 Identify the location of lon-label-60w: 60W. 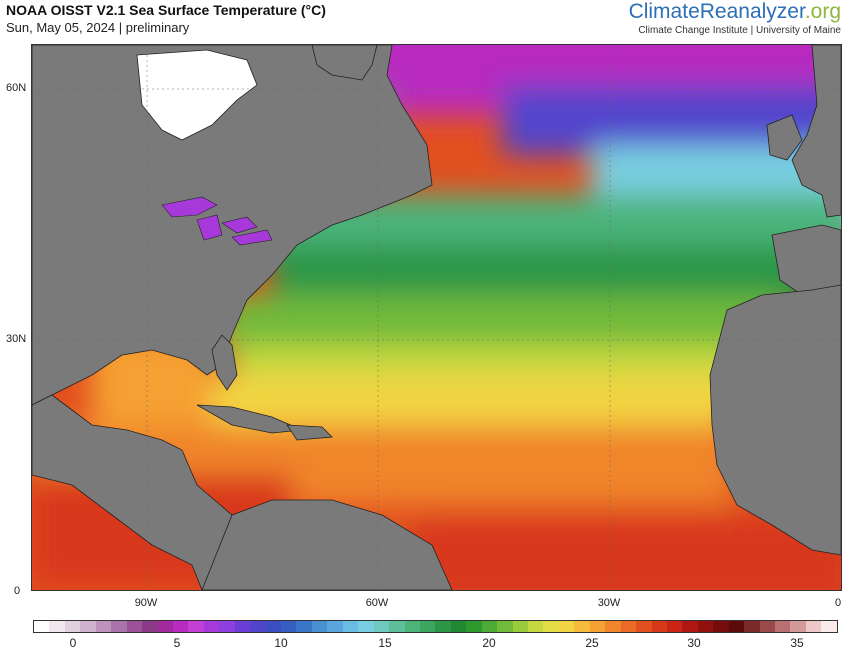
(377, 603).